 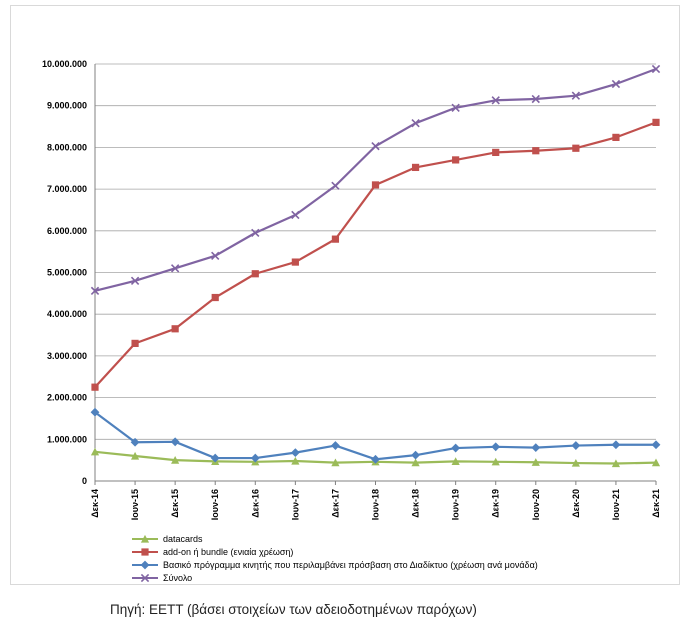 What do you see at coordinates (67, 314) in the screenshot?
I see `y-tick-label: 4.000.000` at bounding box center [67, 314].